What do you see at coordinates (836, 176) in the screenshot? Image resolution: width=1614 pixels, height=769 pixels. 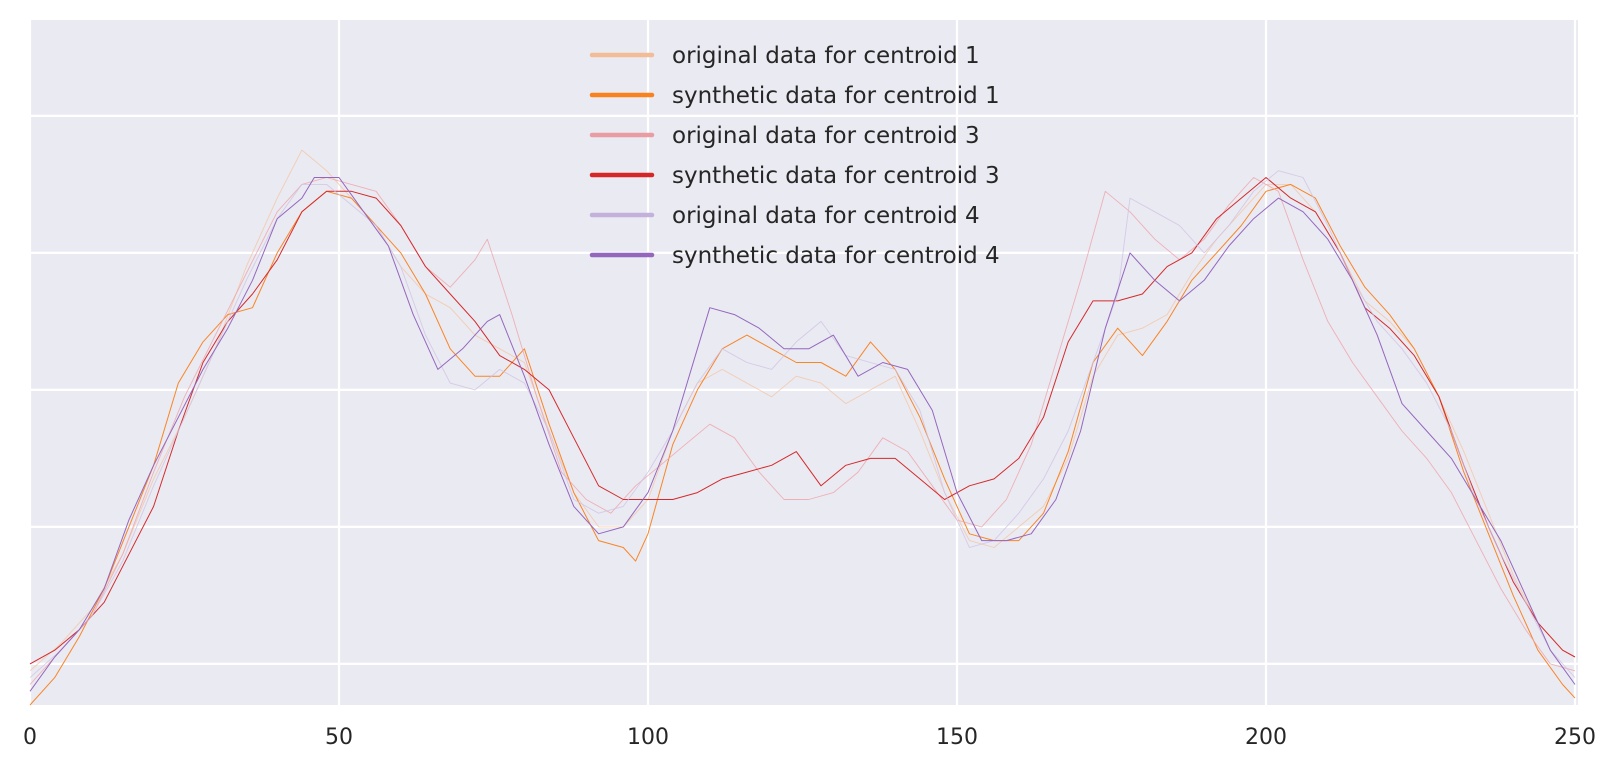 I see `legend-label-4: synthetic data for centroid 3` at bounding box center [836, 176].